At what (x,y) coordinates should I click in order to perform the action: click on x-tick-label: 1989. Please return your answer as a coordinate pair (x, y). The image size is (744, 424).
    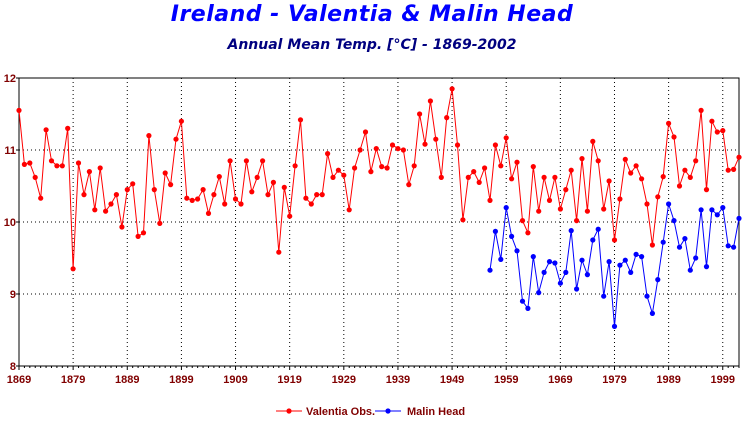
    Looking at the image, I should click on (668, 380).